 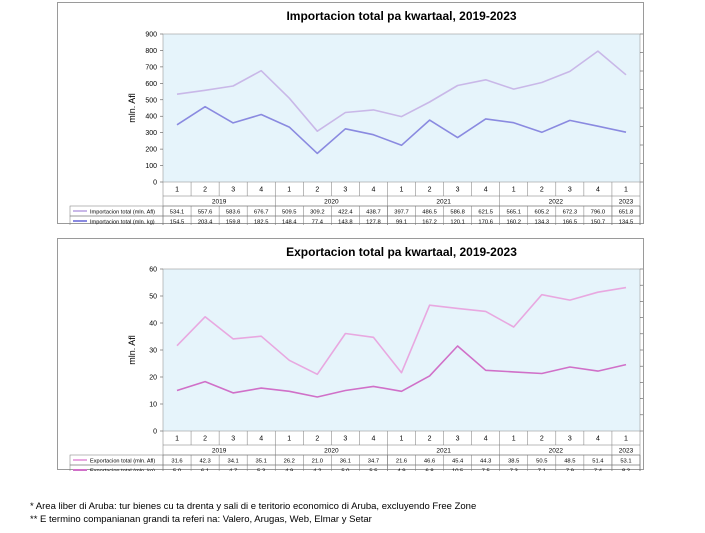 I want to click on data-cell: 676.7, so click(x=261, y=212).